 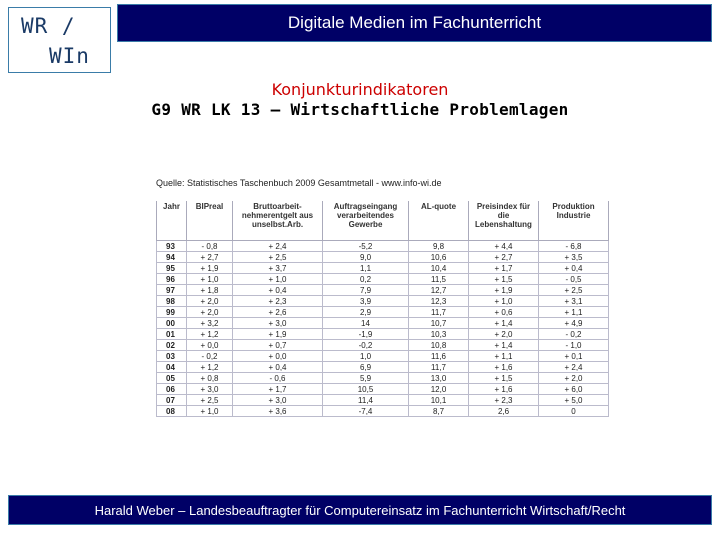 What do you see at coordinates (365, 400) in the screenshot?
I see `value-cell: 11,4` at bounding box center [365, 400].